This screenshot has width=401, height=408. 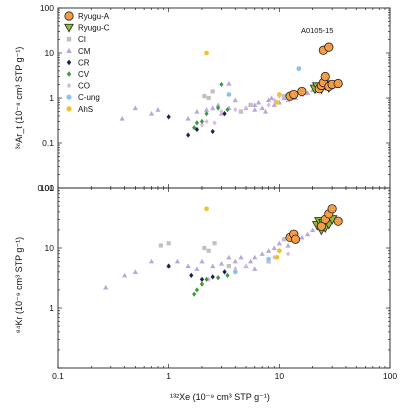 What do you see at coordinates (48, 143) in the screenshot?
I see `y-tick-label: 0.1` at bounding box center [48, 143].